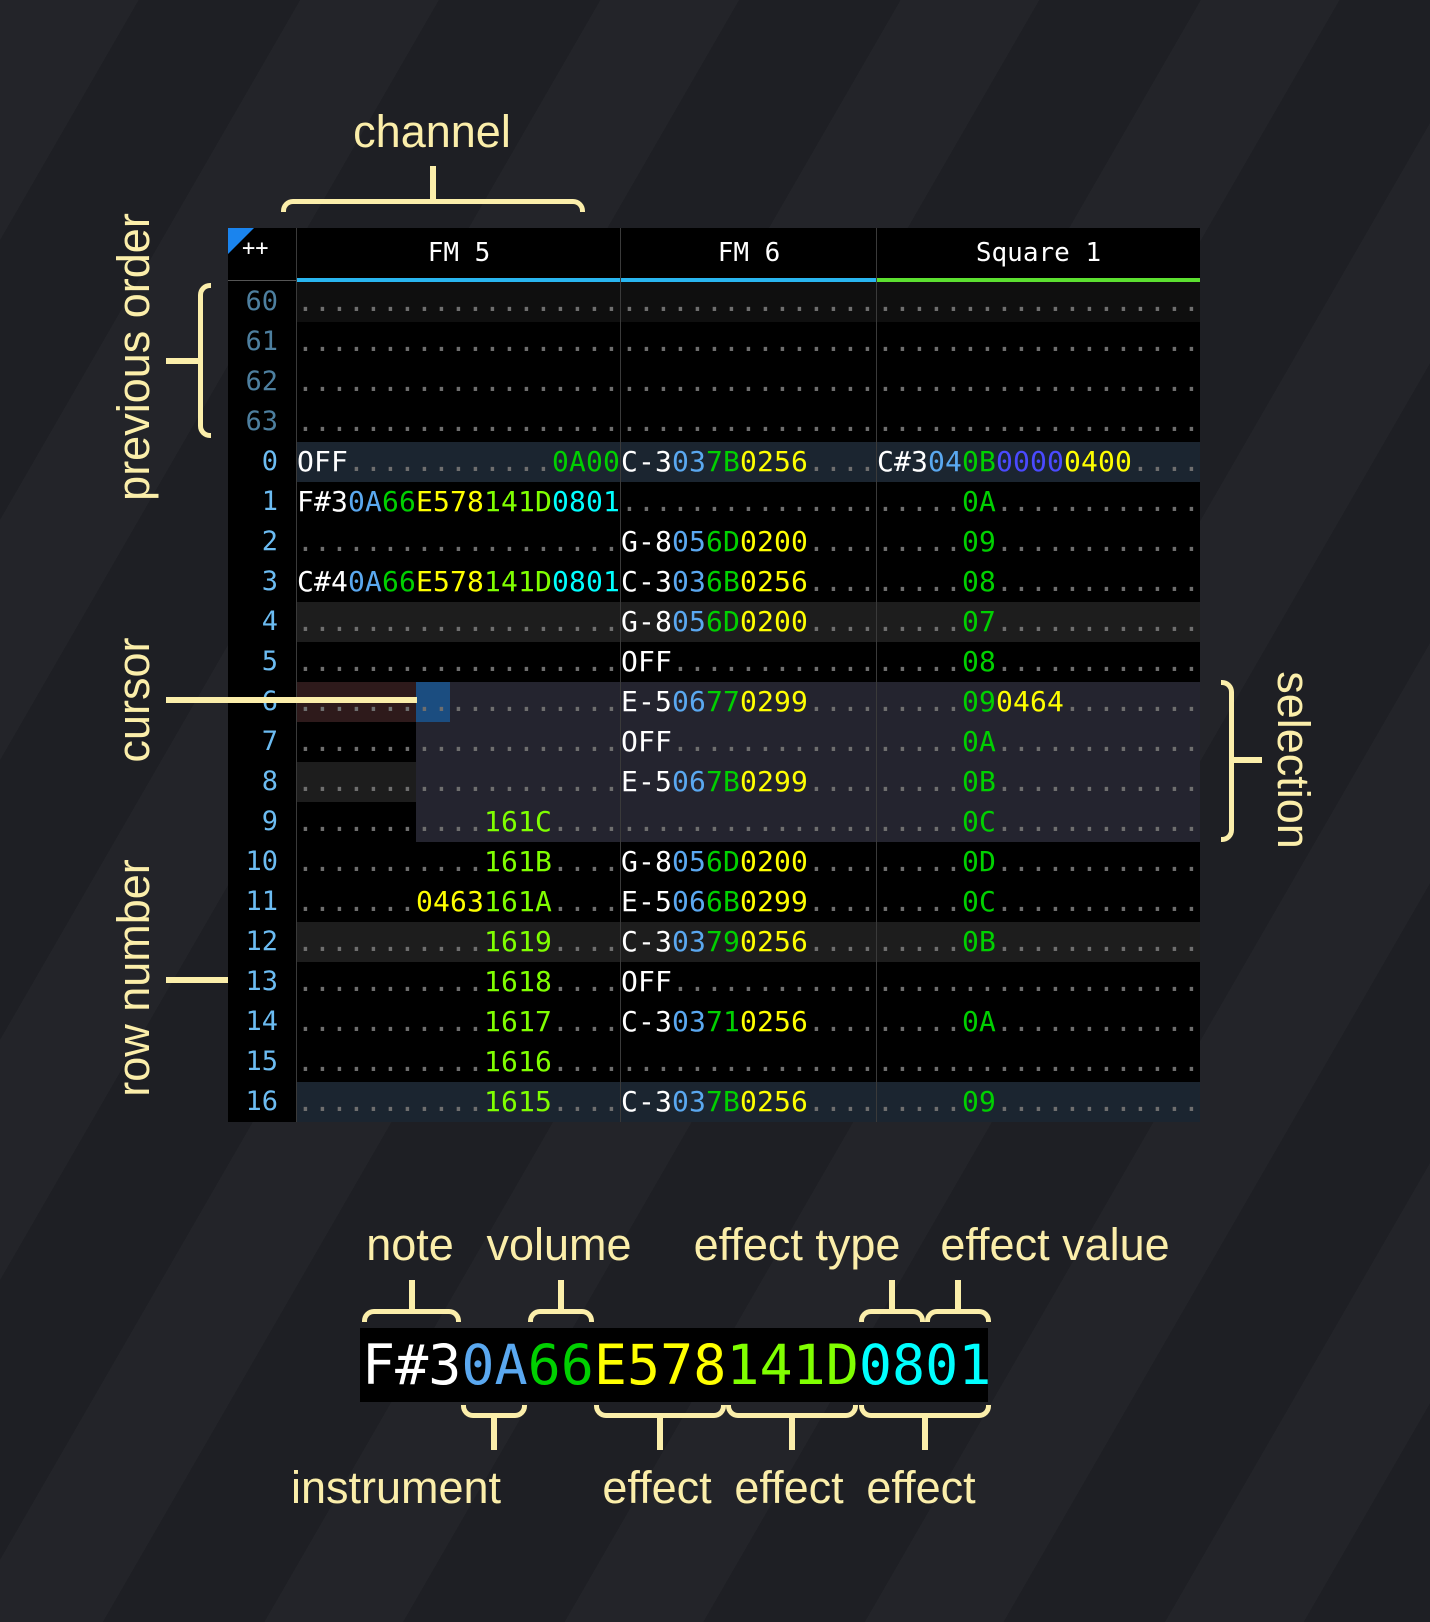  What do you see at coordinates (458, 502) in the screenshot?
I see `pattern-cell: F#30A66E578141D0801` at bounding box center [458, 502].